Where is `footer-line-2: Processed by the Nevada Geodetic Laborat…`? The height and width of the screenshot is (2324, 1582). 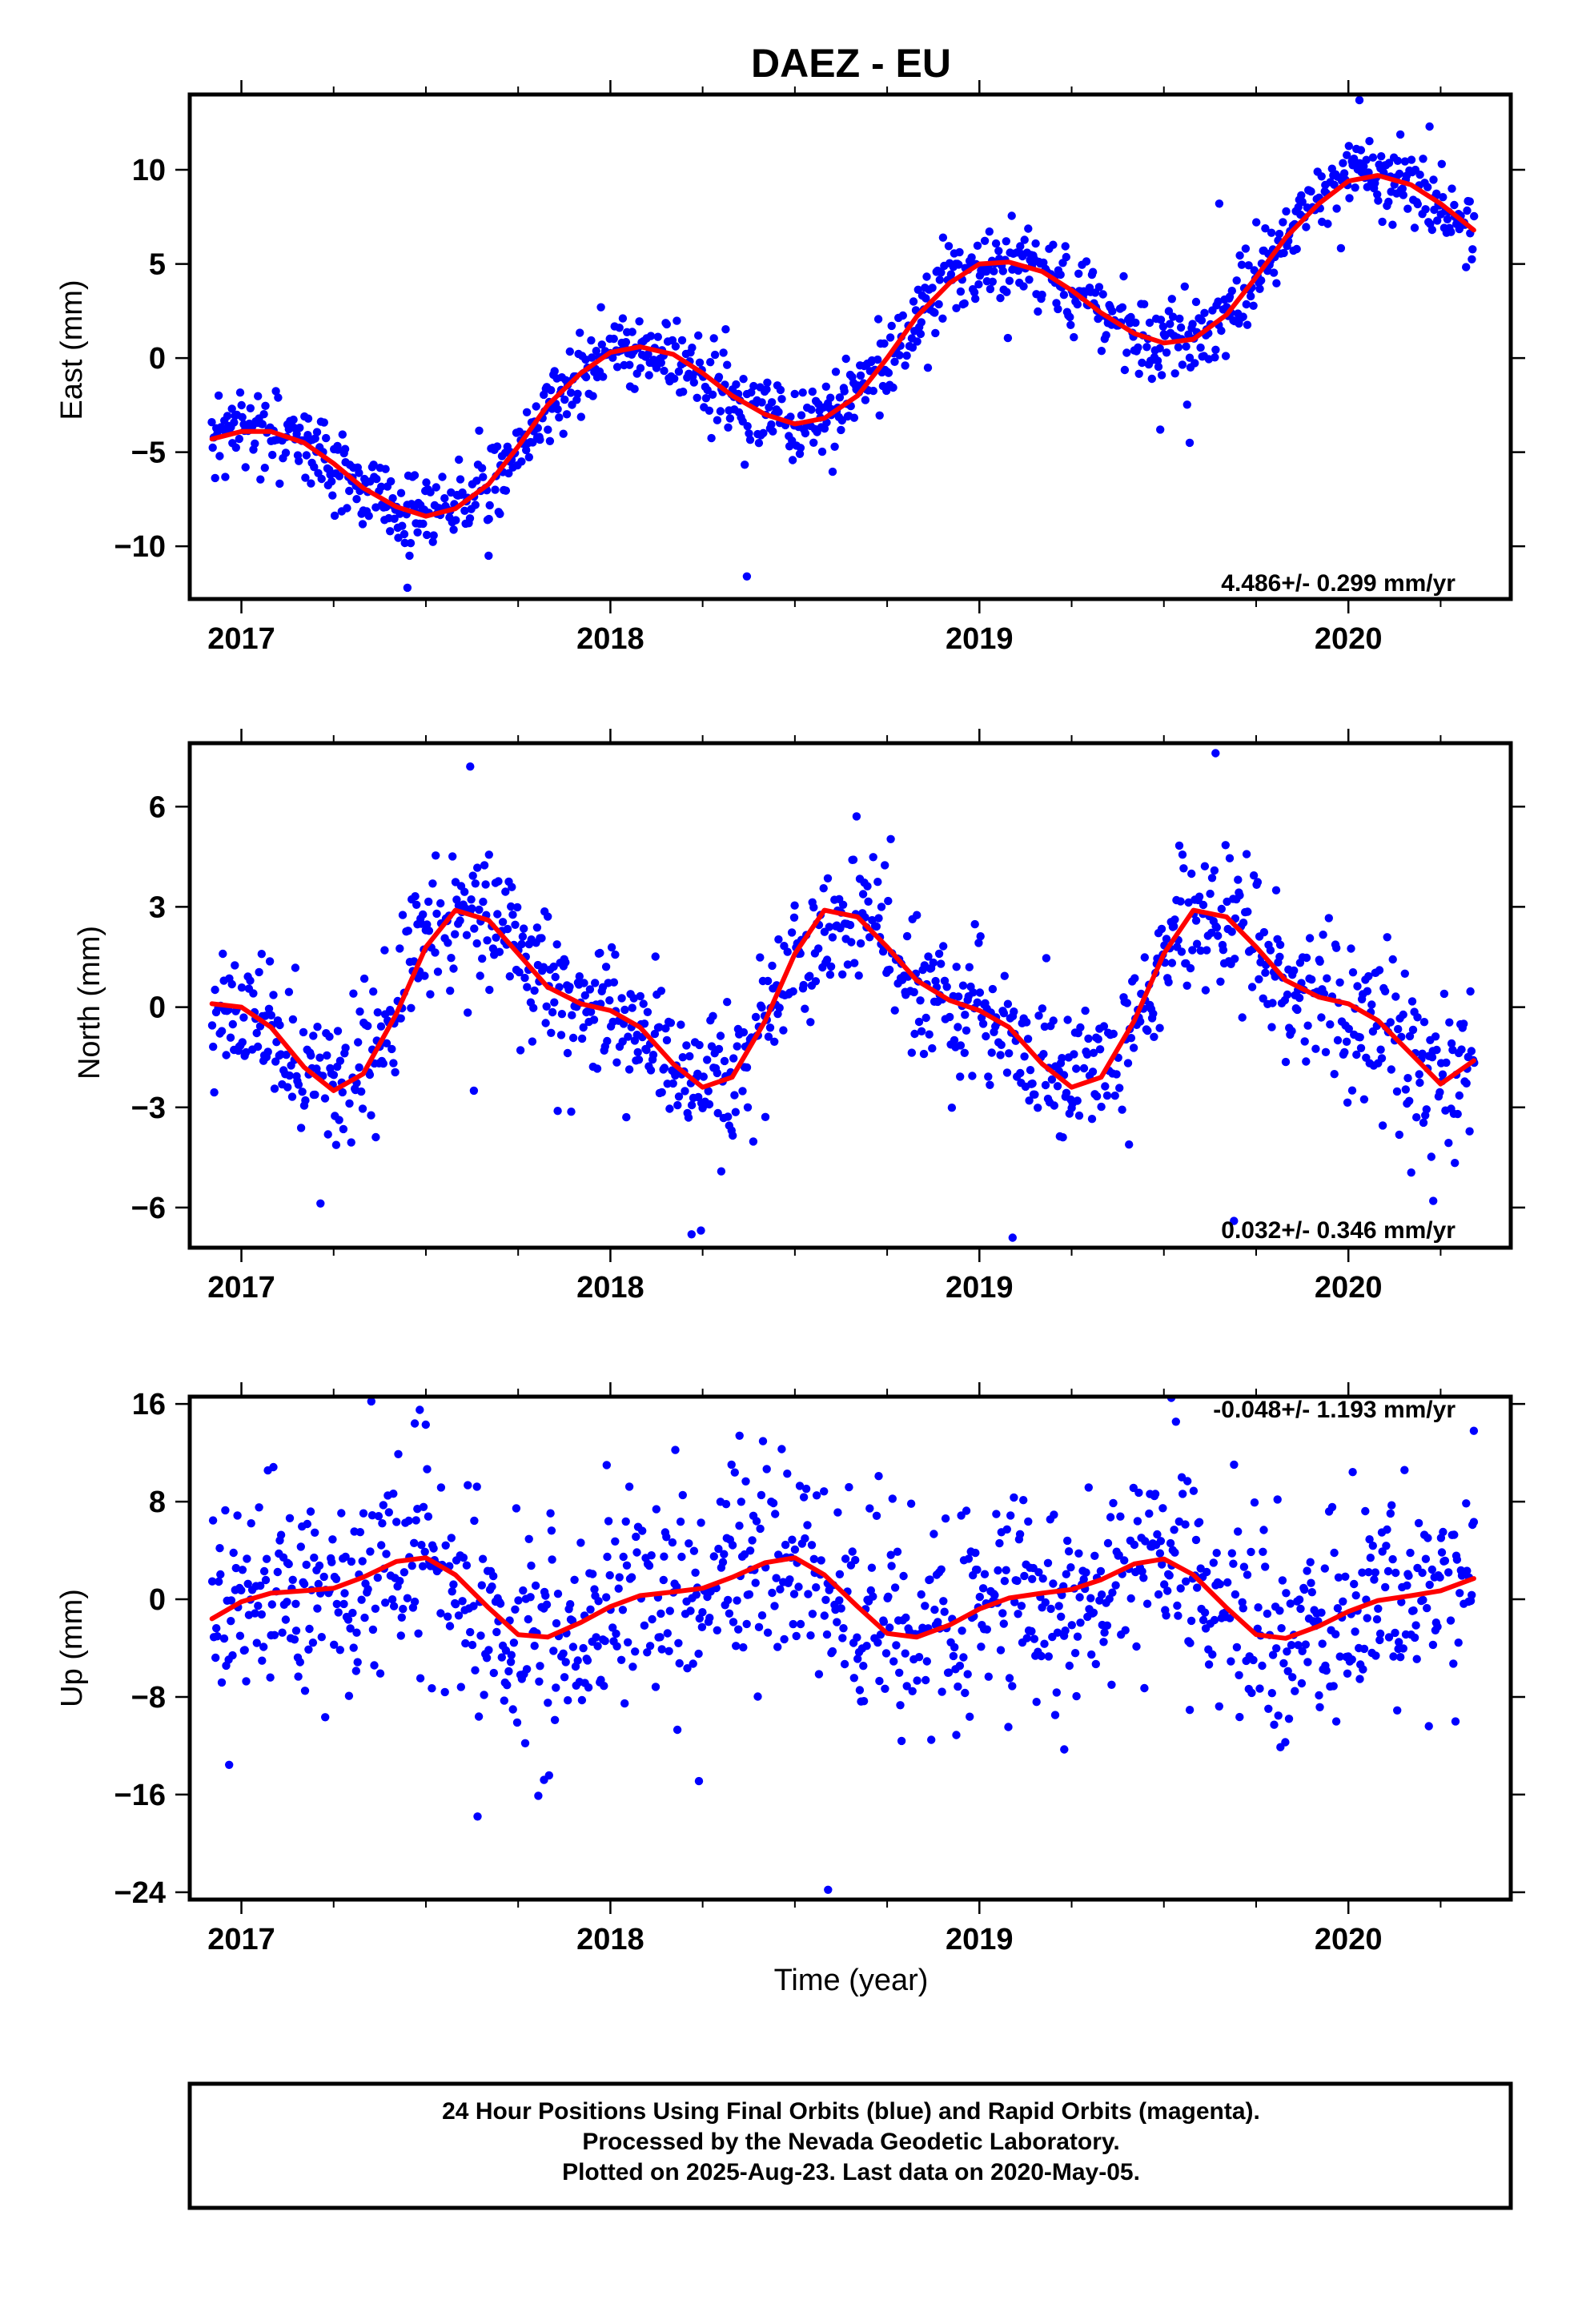
footer-line-2: Processed by the Nevada Geodetic Laborat… is located at coordinates (850, 2142).